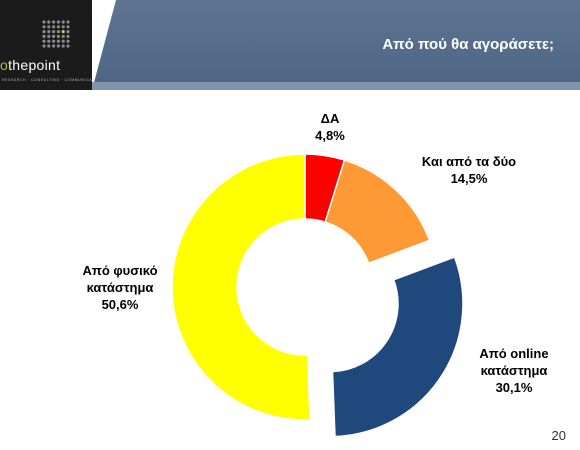 Image resolution: width=580 pixels, height=450 pixels. Describe the element at coordinates (469, 178) in the screenshot. I see `data-label-both-value: 14,5%` at that location.